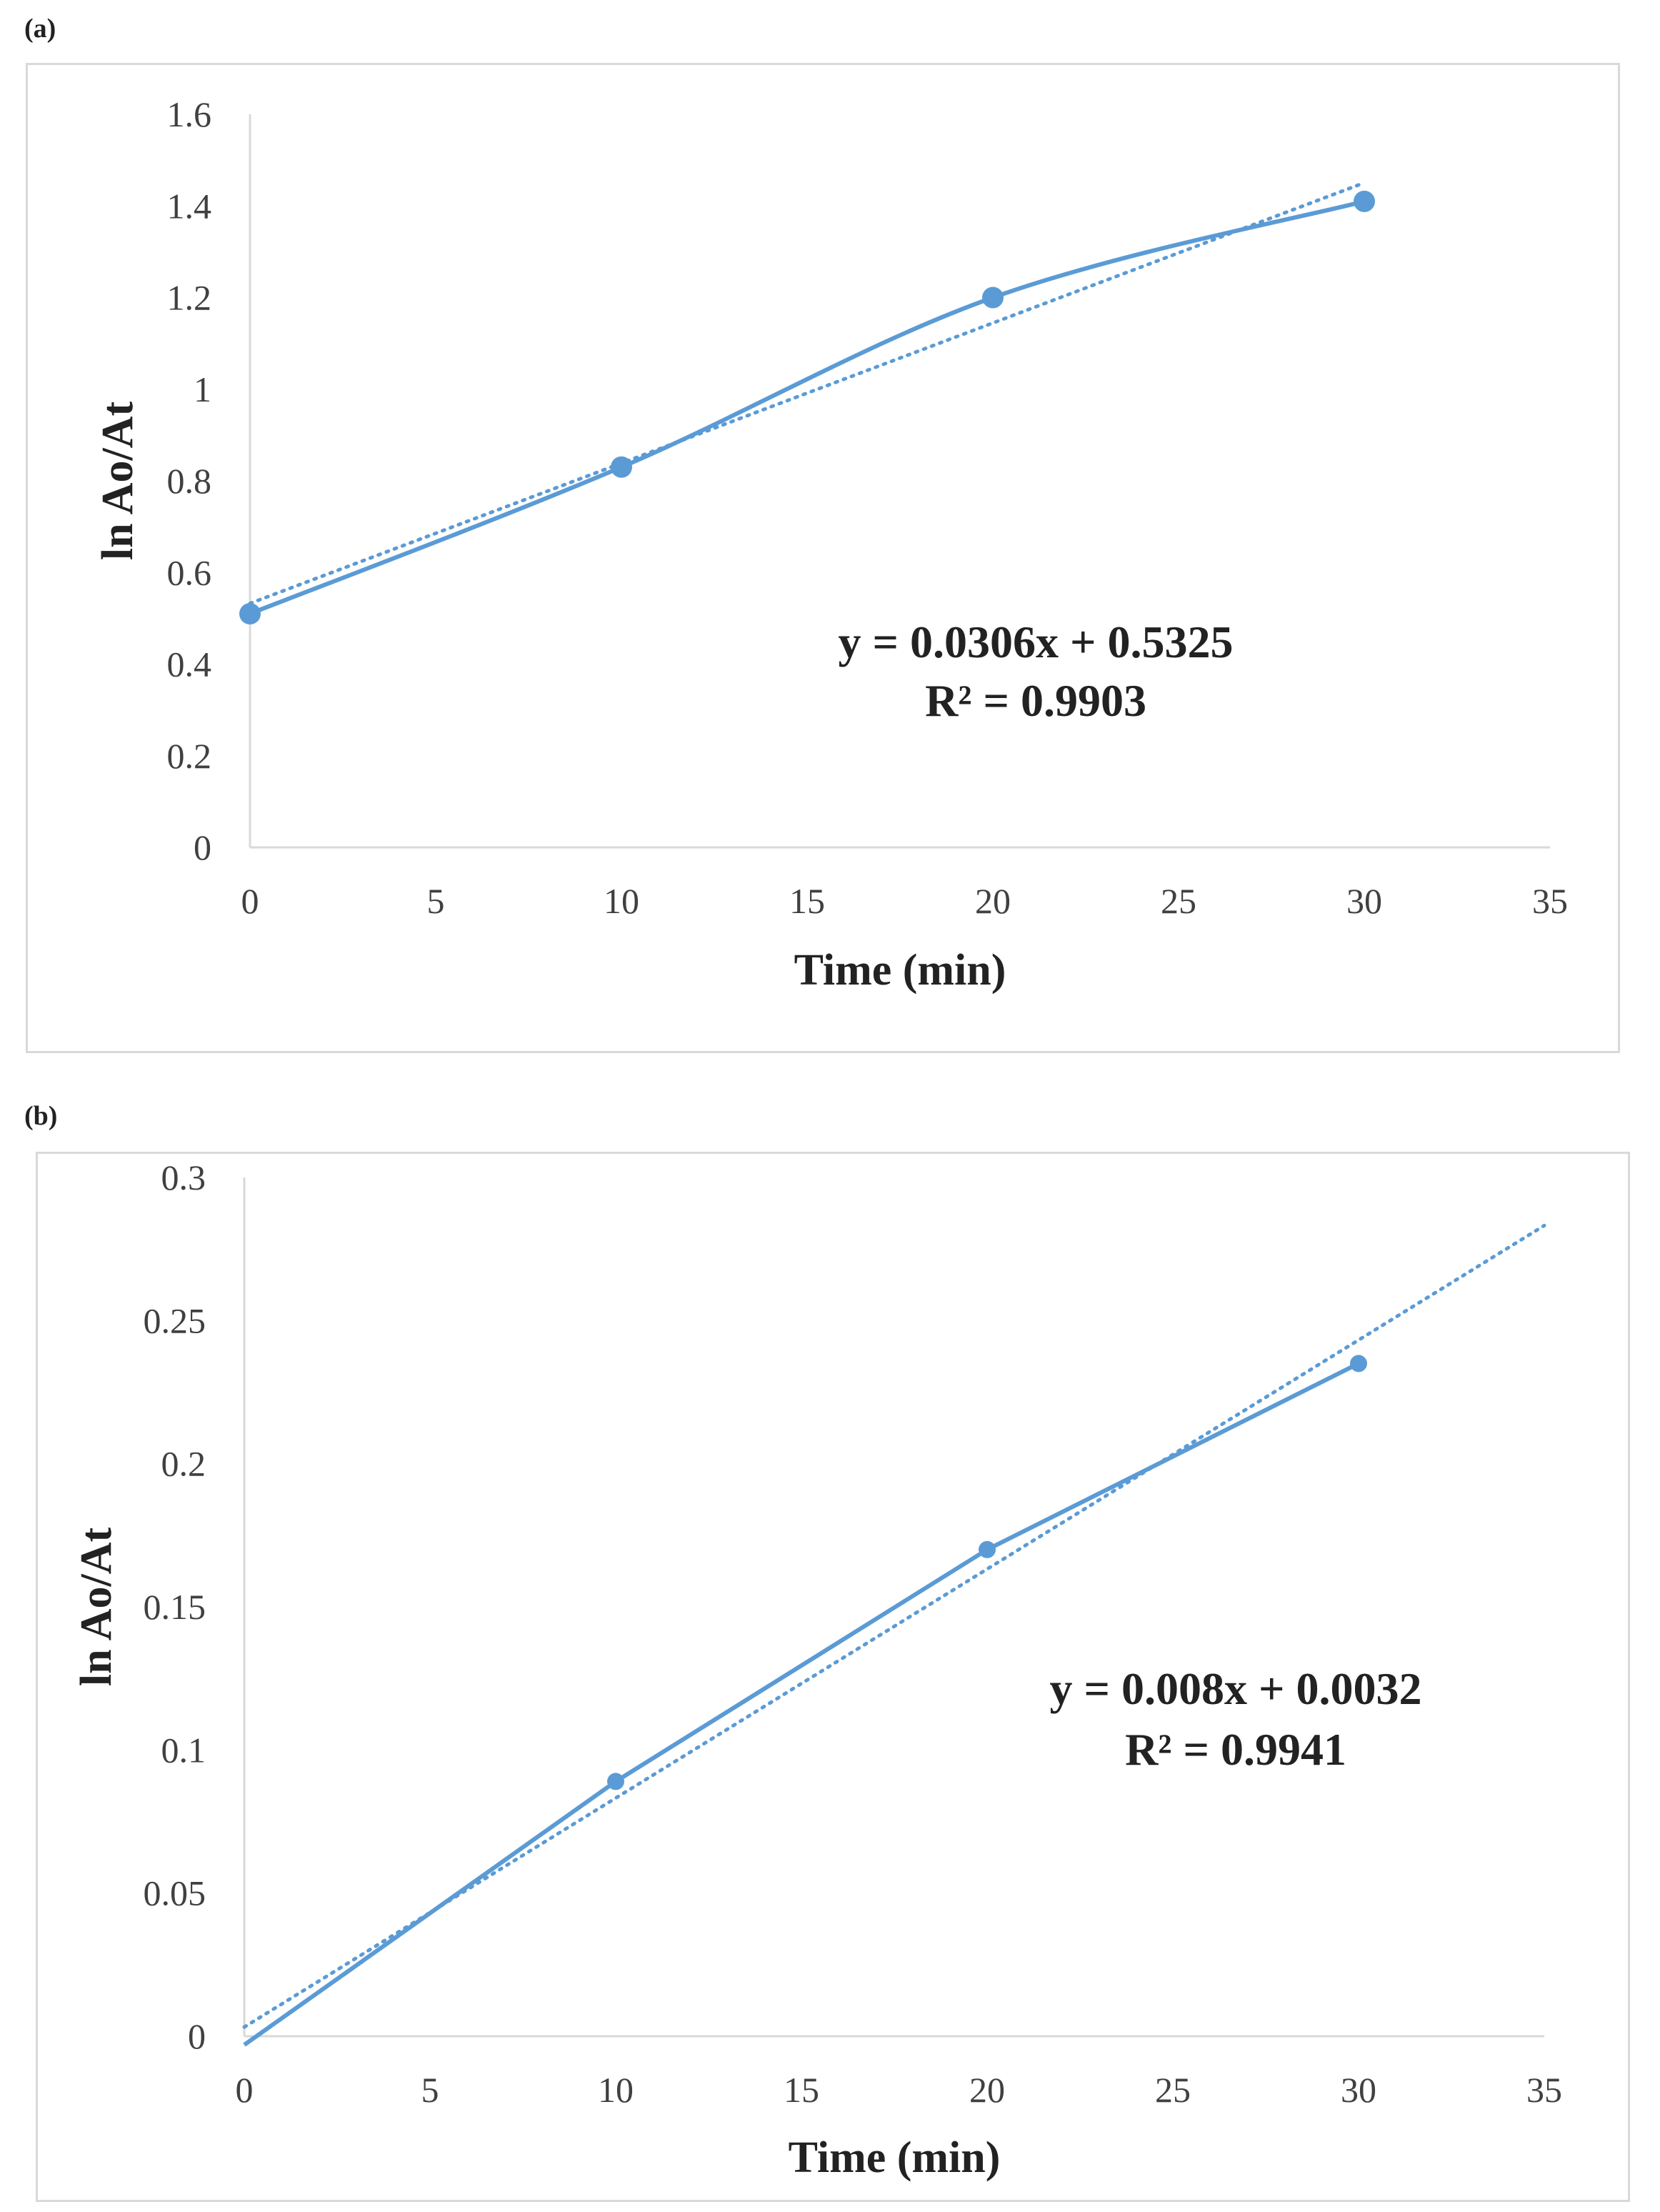  I want to click on y-tick-label: 0.05, so click(175, 1893).